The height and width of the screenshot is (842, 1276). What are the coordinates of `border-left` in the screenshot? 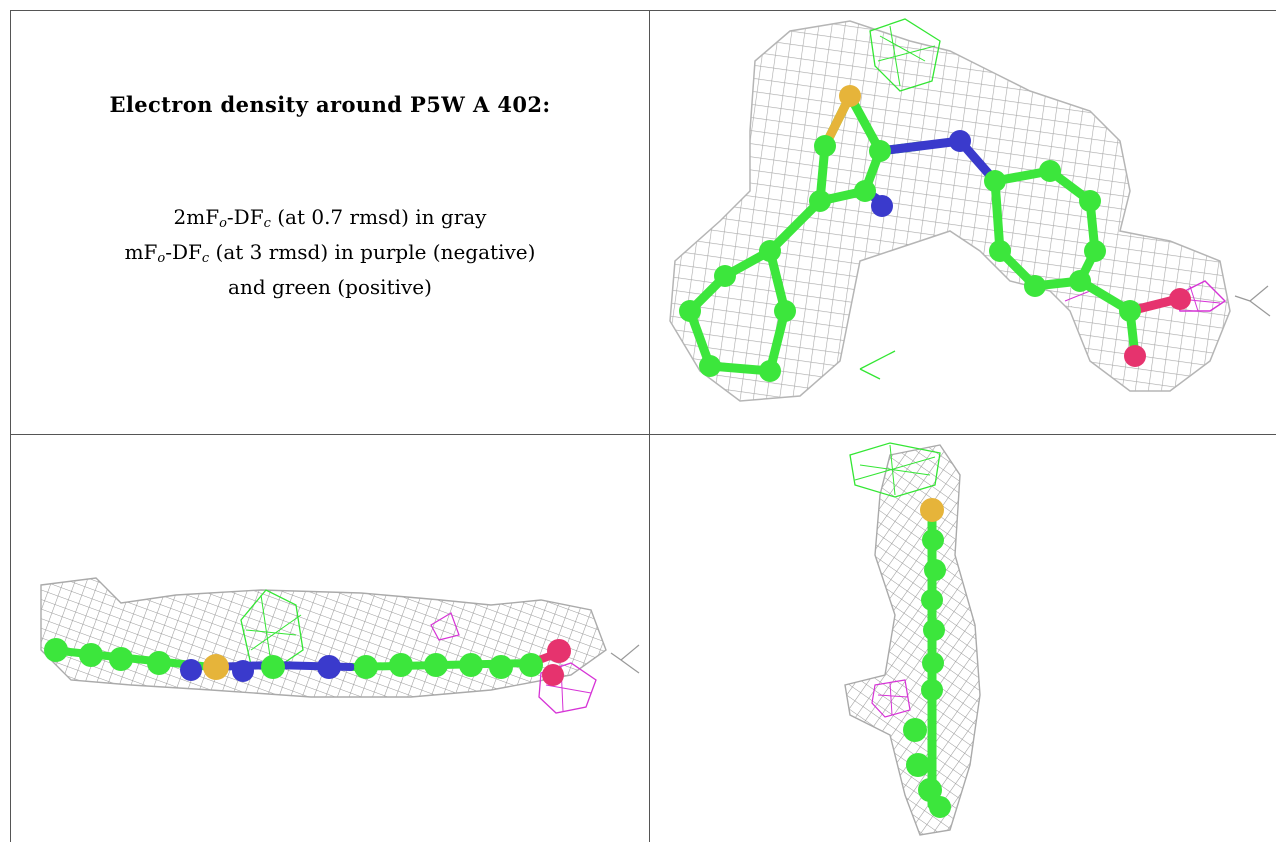 It's located at (10, 426).